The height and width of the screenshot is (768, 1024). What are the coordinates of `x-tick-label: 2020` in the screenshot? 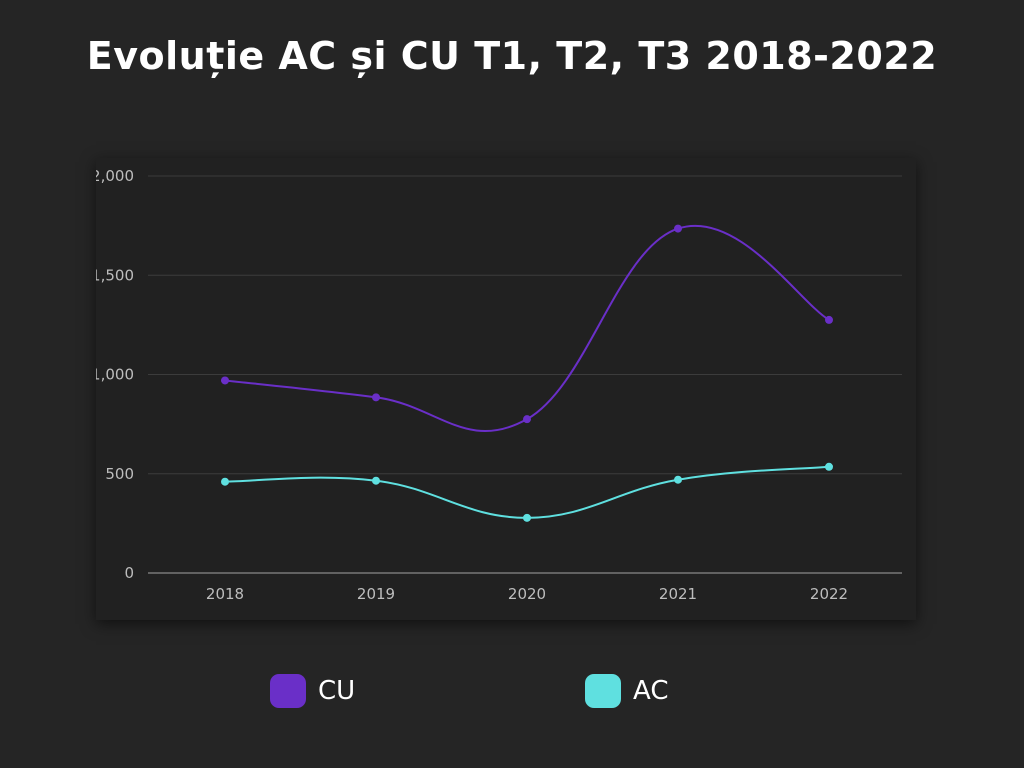 It's located at (527, 594).